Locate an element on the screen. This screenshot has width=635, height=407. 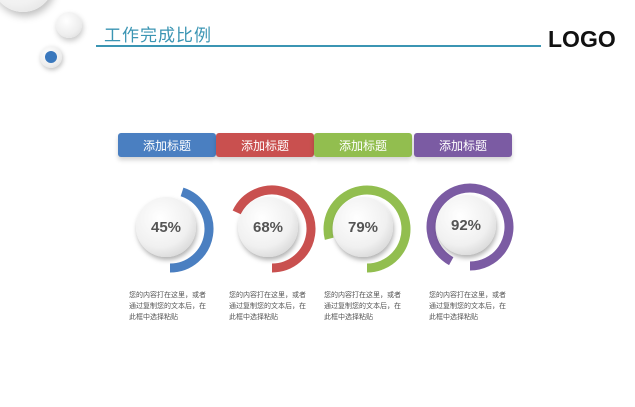
description-4: 您的内容打在这里，或者 通过复制您的文本后，在 此框中选择粘贴 is located at coordinates (476, 306).